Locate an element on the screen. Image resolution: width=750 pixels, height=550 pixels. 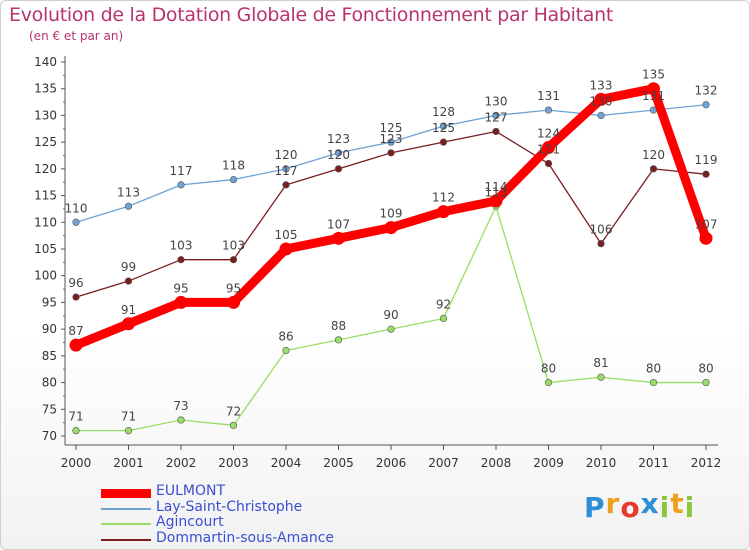
y-tick-label: 110 is located at coordinates (45, 222).